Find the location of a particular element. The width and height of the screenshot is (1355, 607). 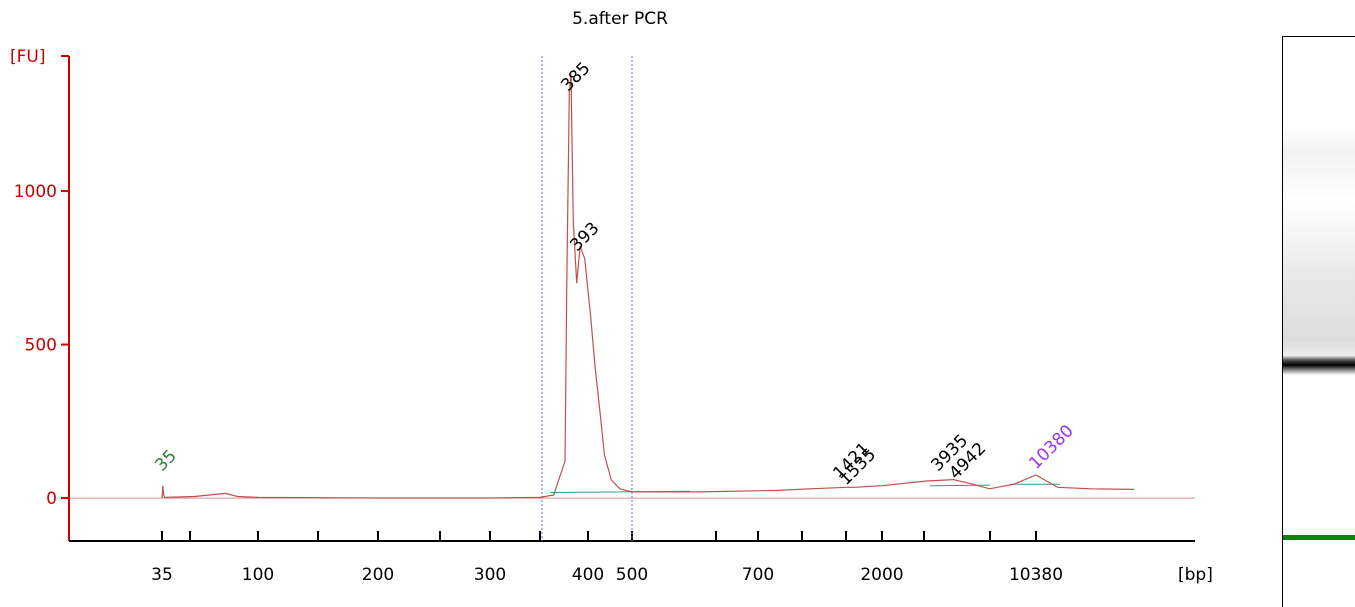

peak-label: 35 is located at coordinates (165, 460).